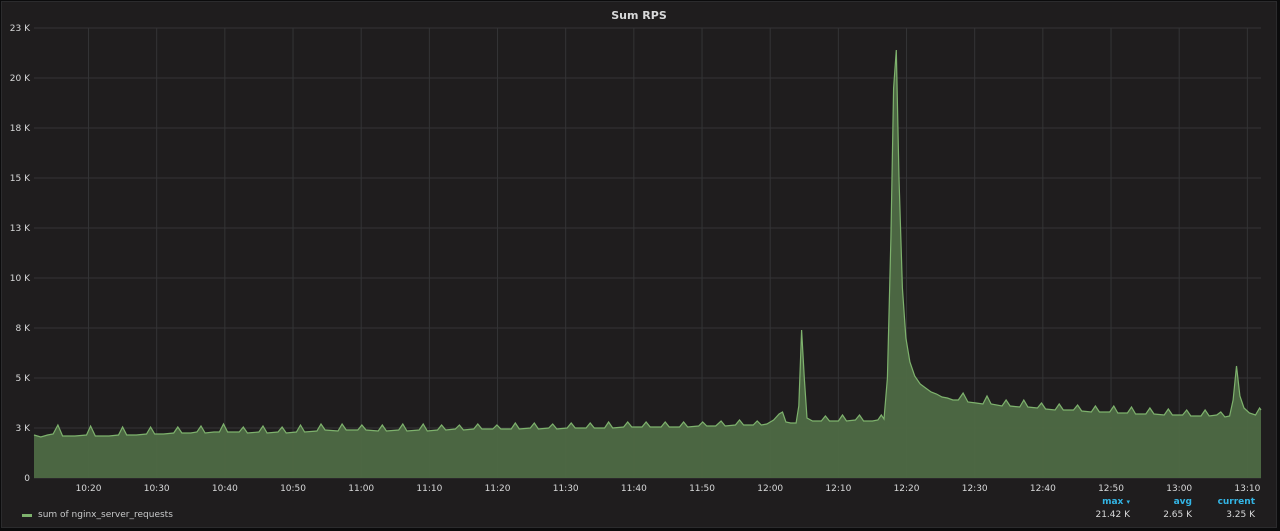 Image resolution: width=1280 pixels, height=531 pixels. What do you see at coordinates (27, 479) in the screenshot?
I see `y-tick-label: 0` at bounding box center [27, 479].